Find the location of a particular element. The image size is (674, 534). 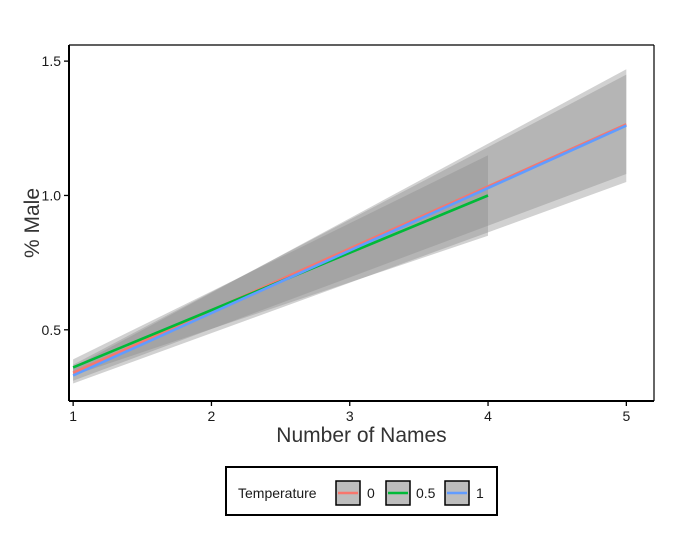

x-tick-label-2: 2 is located at coordinates (212, 416).